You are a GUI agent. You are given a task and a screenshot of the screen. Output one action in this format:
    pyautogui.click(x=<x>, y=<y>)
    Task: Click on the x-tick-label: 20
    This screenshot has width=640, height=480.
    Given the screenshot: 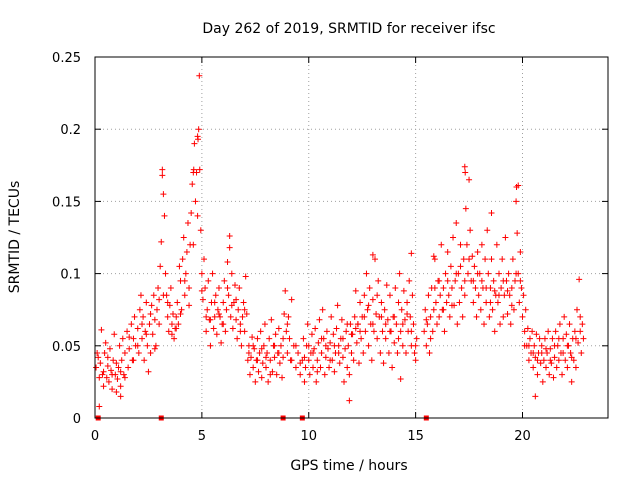 What is the action you would take?
    pyautogui.click(x=522, y=436)
    